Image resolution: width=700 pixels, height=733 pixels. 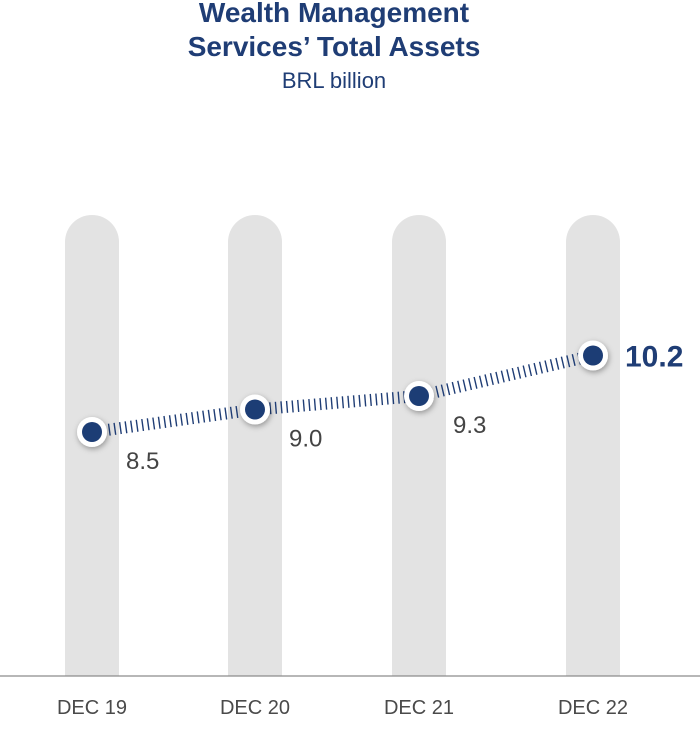 What do you see at coordinates (92, 708) in the screenshot?
I see `x-tick-label: DEC 19` at bounding box center [92, 708].